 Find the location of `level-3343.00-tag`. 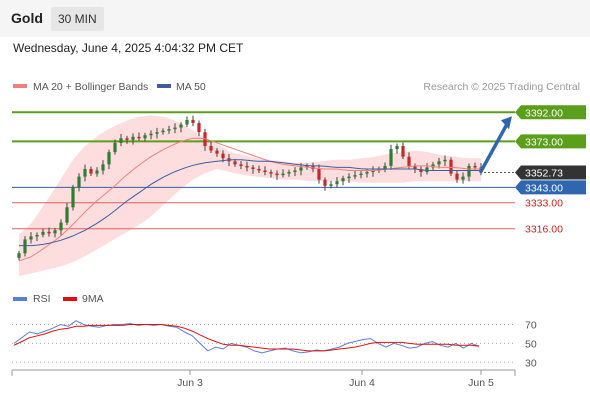

level-3343.00-tag is located at coordinates (550, 187).